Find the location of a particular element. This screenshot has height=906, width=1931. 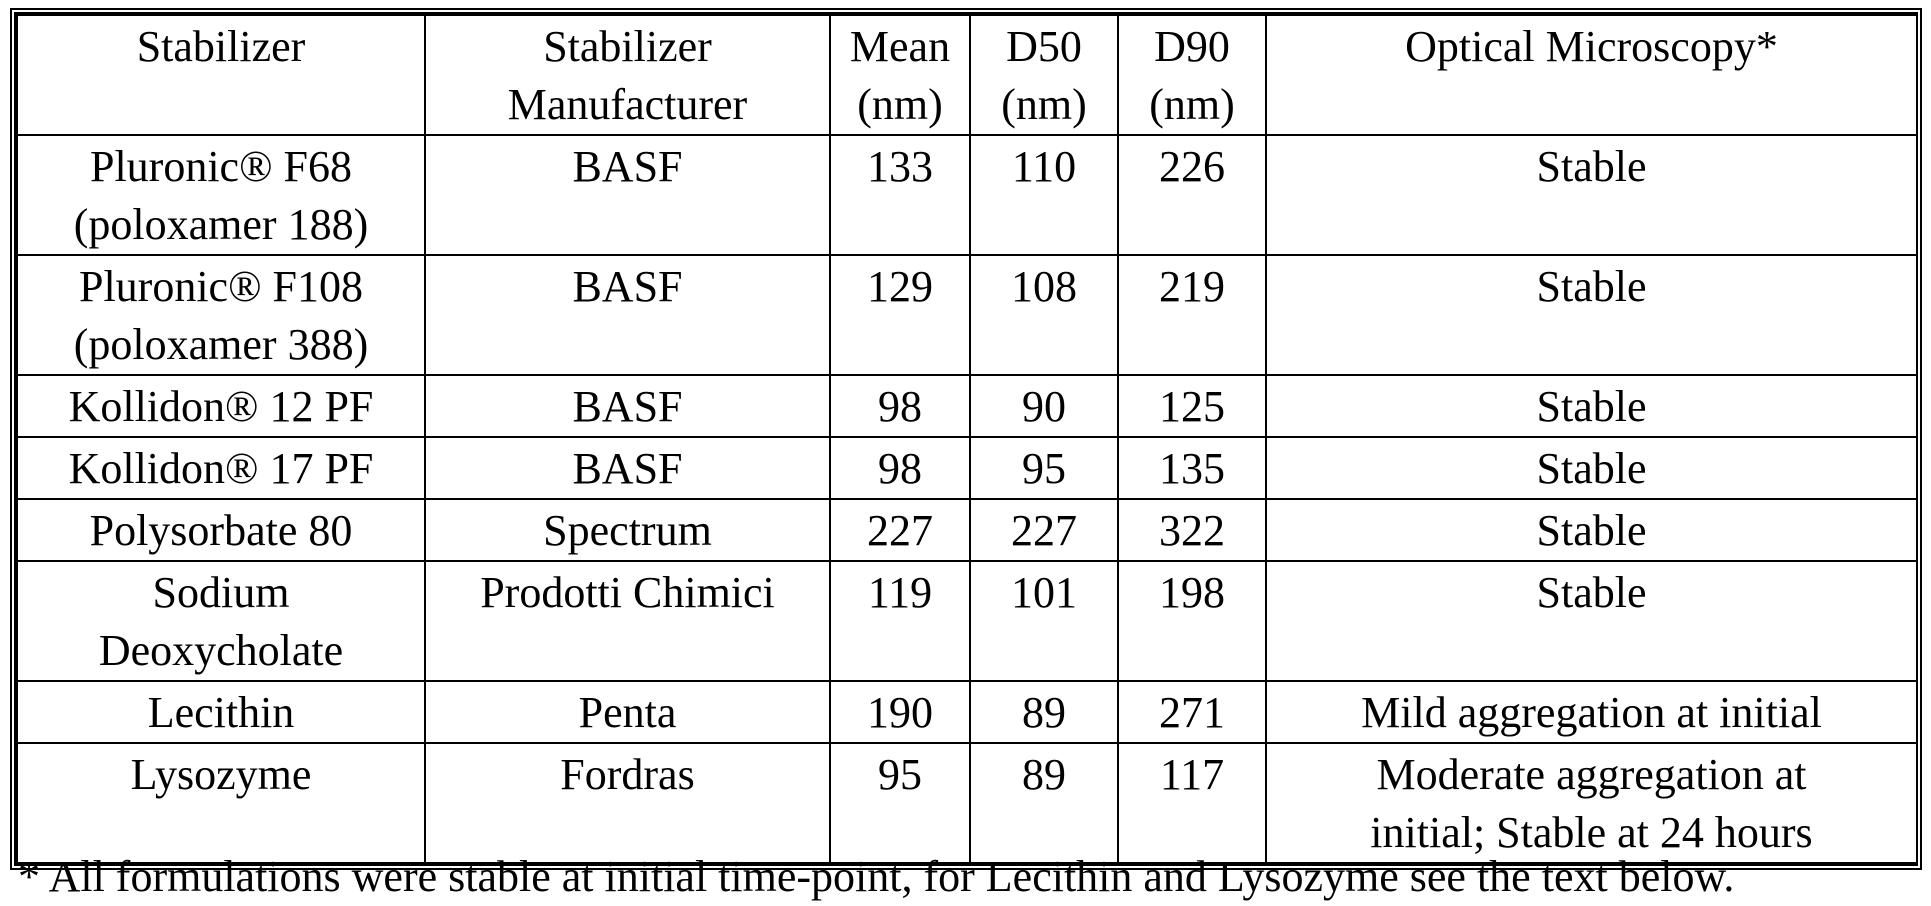

cell-d90: 271 is located at coordinates (1192, 712).